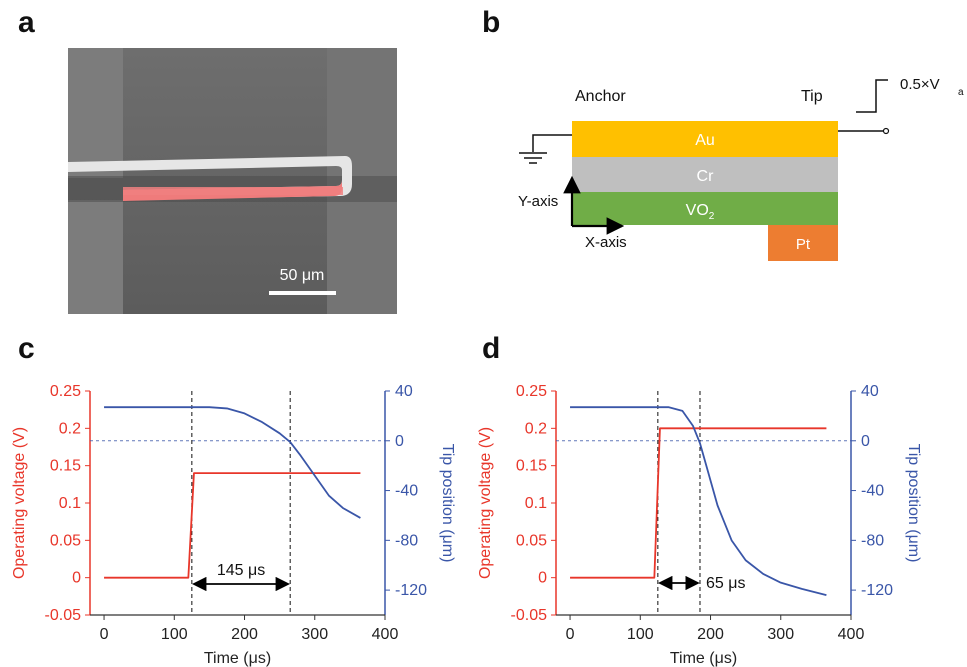 The image size is (967, 667). I want to click on panel-label-b: b, so click(491, 22).